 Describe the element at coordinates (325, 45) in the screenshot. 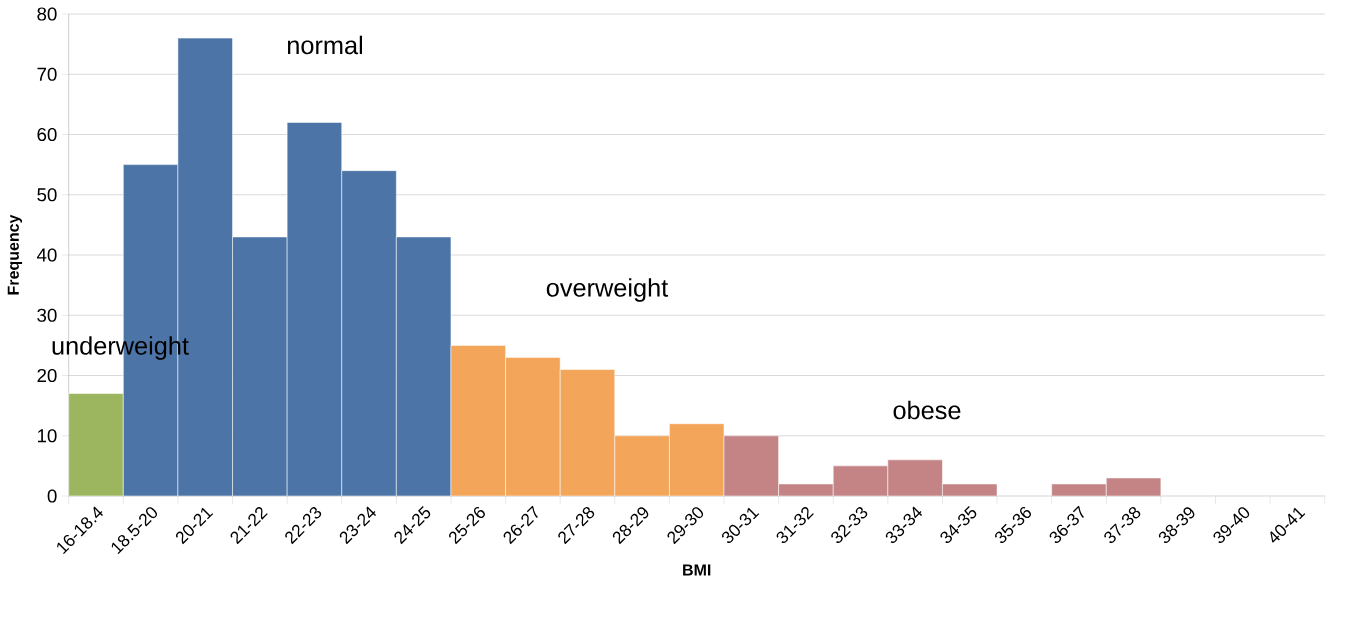

I see `annotation: normal` at that location.